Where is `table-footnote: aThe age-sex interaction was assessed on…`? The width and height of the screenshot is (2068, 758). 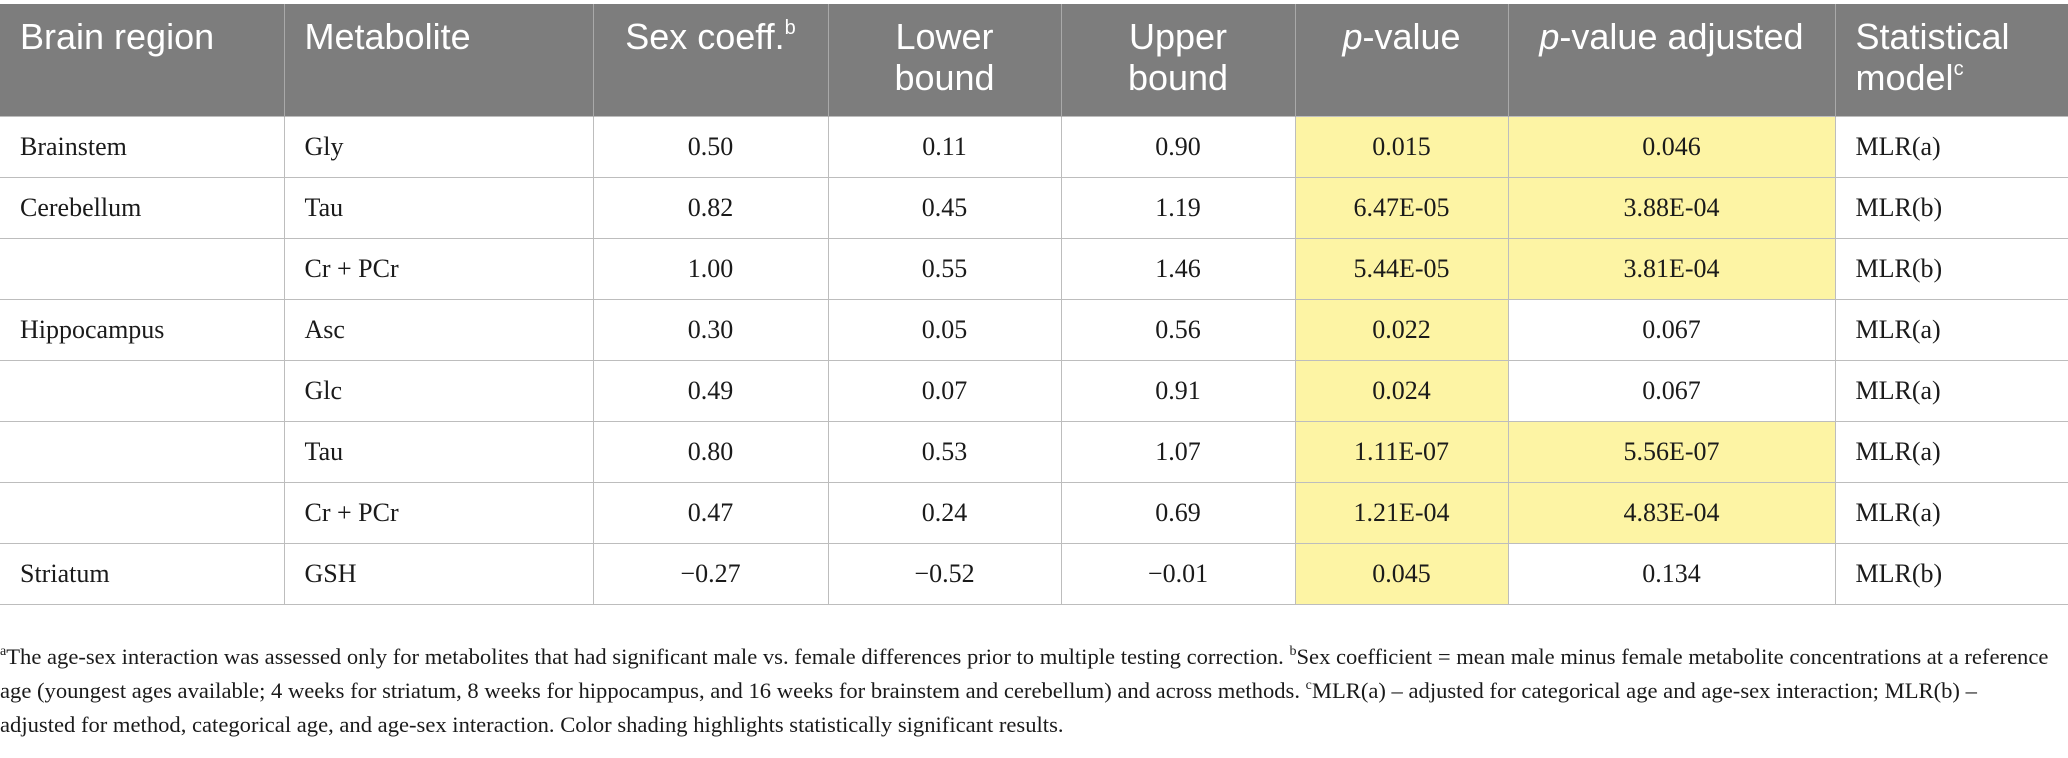
table-footnote: aThe age-sex interaction was assessed on… is located at coordinates (1025, 691).